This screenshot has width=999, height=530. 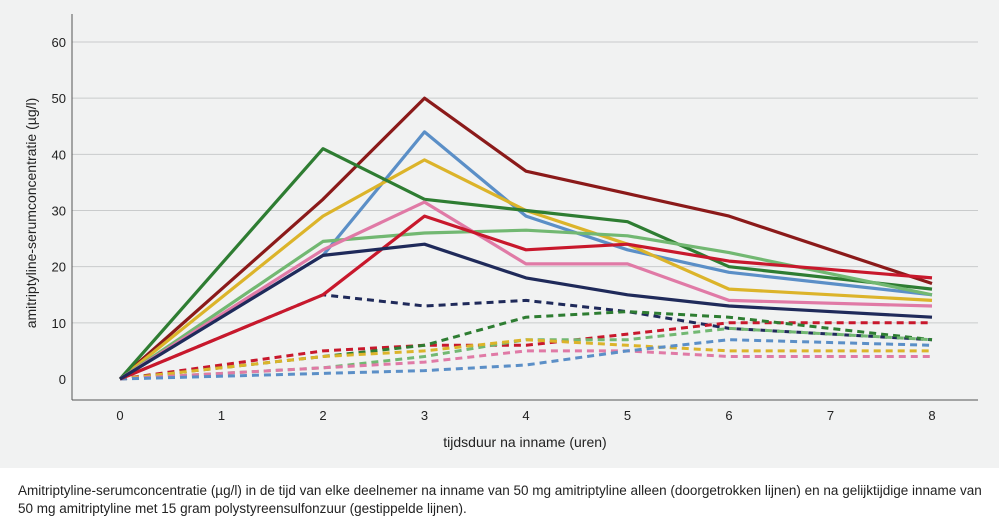 I want to click on x-tick-labels: 0 1 2 3 4 5 6 7 8, so click(x=525, y=415).